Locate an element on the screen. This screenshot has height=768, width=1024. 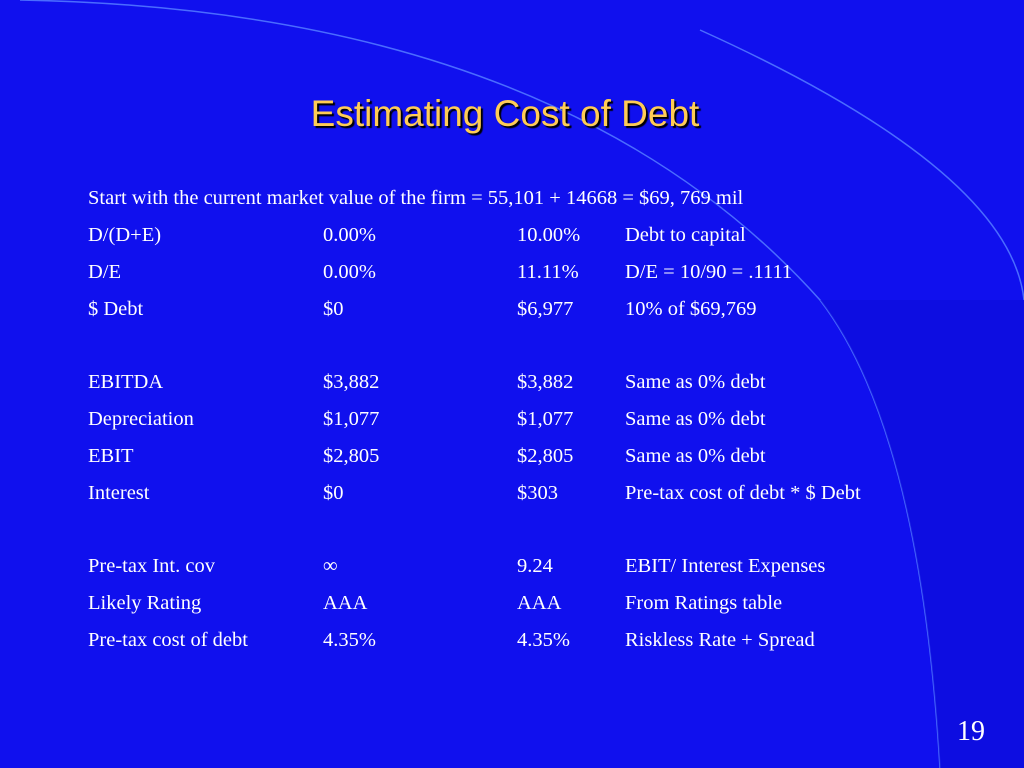
ten-pct-debt-value: $6,977 is located at coordinates (545, 308).